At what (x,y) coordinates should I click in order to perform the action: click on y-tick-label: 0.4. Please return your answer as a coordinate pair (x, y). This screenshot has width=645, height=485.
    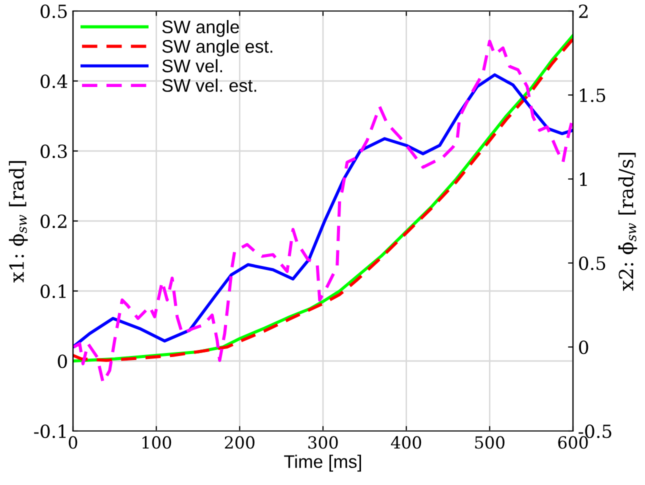
    Looking at the image, I should click on (54, 81).